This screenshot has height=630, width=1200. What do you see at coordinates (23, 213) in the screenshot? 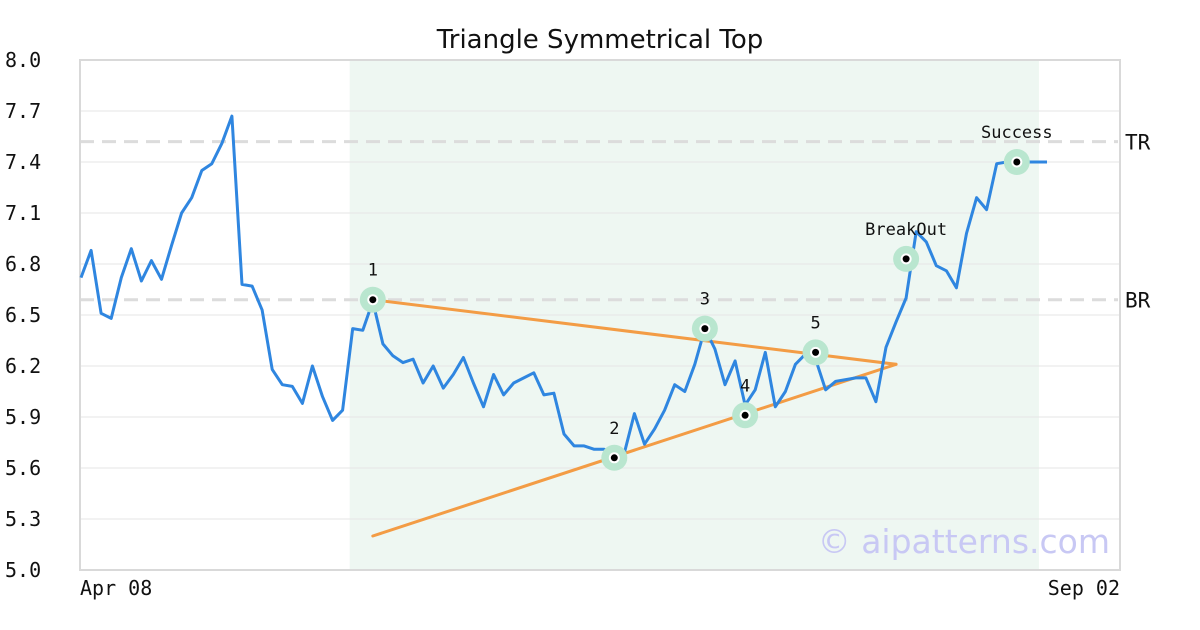
I see `y-tick-label: 7.1` at bounding box center [23, 213].